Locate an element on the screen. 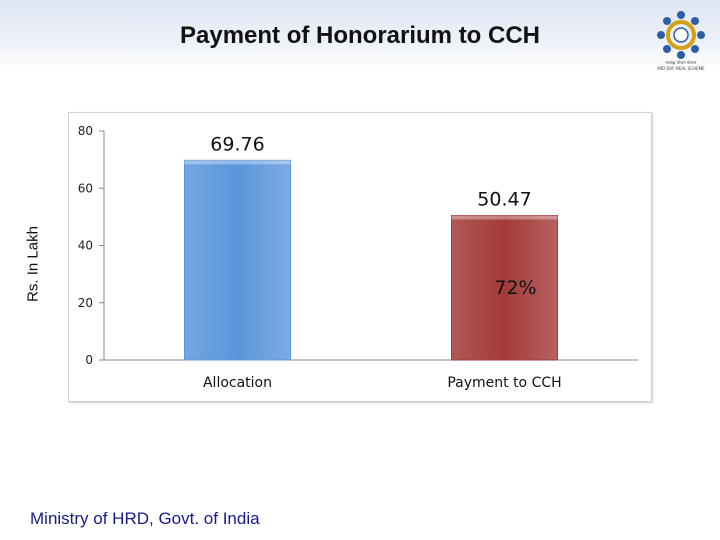 The width and height of the screenshot is (720, 540). x-tick-label: Allocation is located at coordinates (237, 383).